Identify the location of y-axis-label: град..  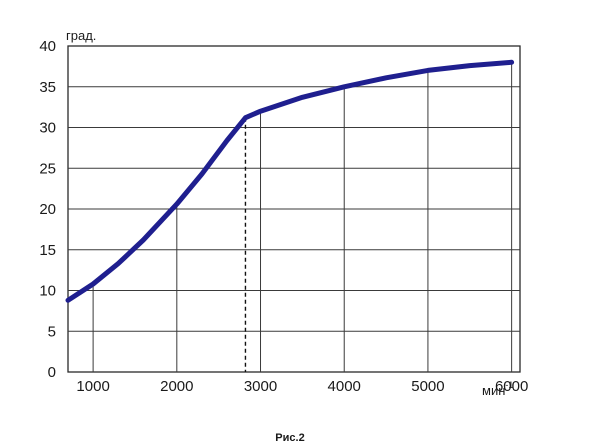
(81, 35).